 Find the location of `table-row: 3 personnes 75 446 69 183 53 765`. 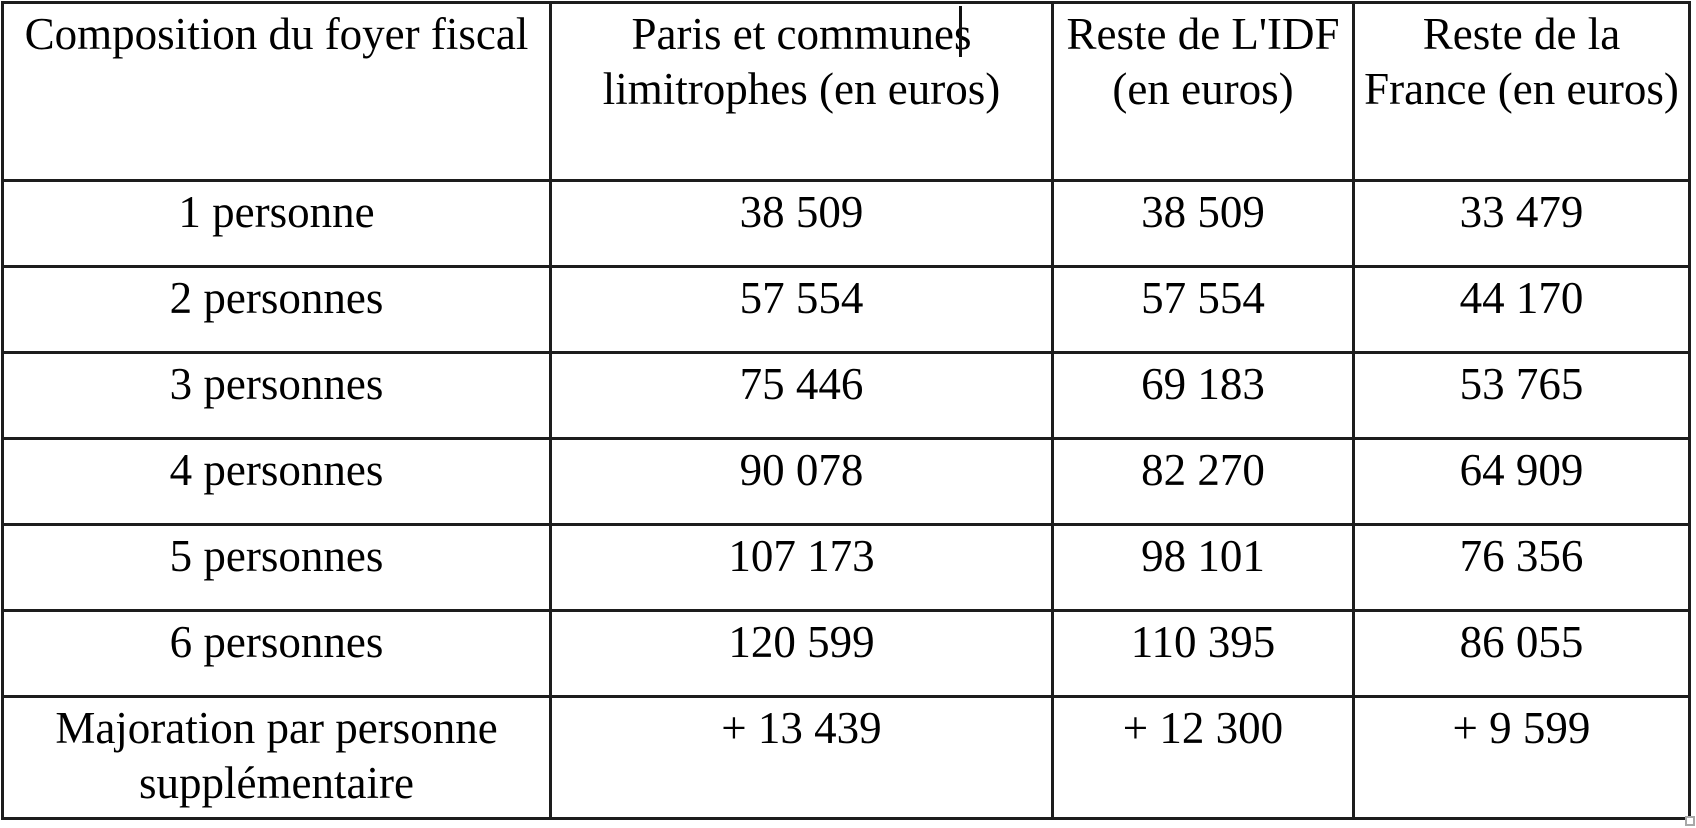

table-row: 3 personnes 75 446 69 183 53 765 is located at coordinates (846, 395).